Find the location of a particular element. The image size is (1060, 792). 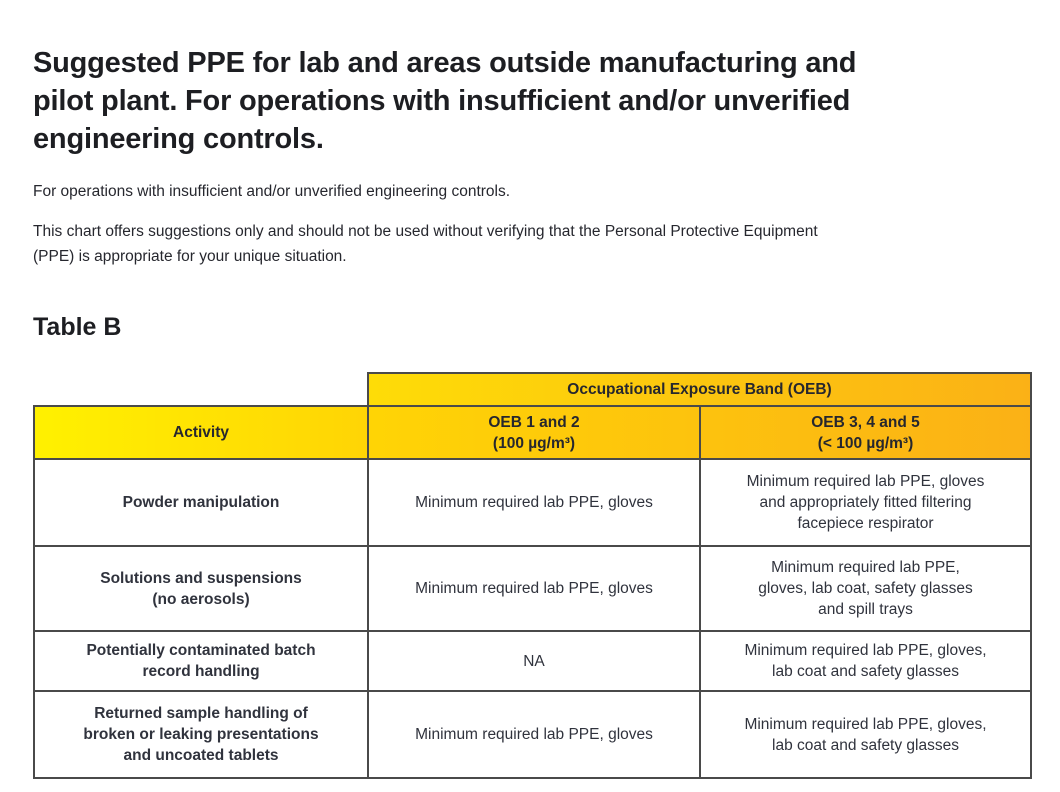

table-b-heading: Table B is located at coordinates (77, 327).